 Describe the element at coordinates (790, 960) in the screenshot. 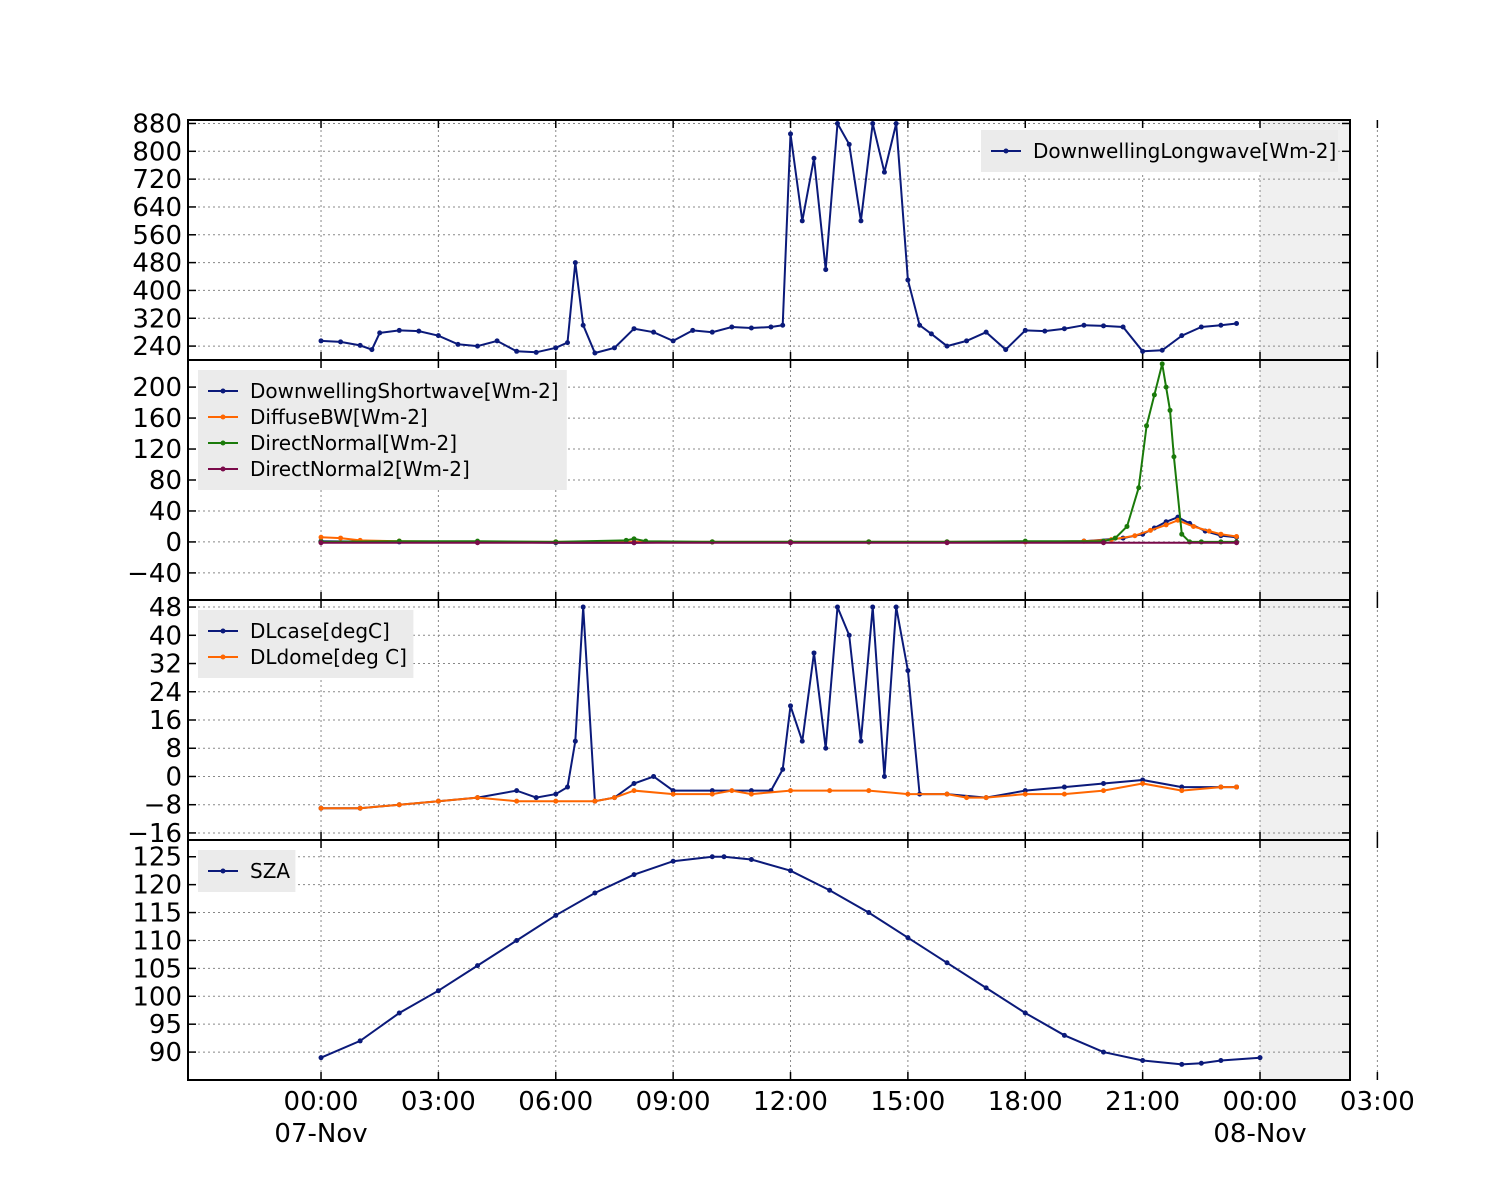

I see `series-SZA` at that location.